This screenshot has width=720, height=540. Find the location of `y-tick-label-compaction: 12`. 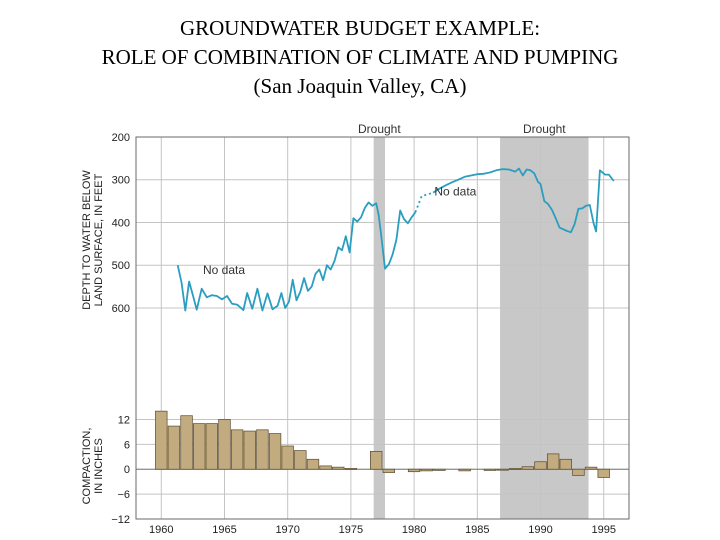

y-tick-label-compaction: 12 is located at coordinates (124, 420).